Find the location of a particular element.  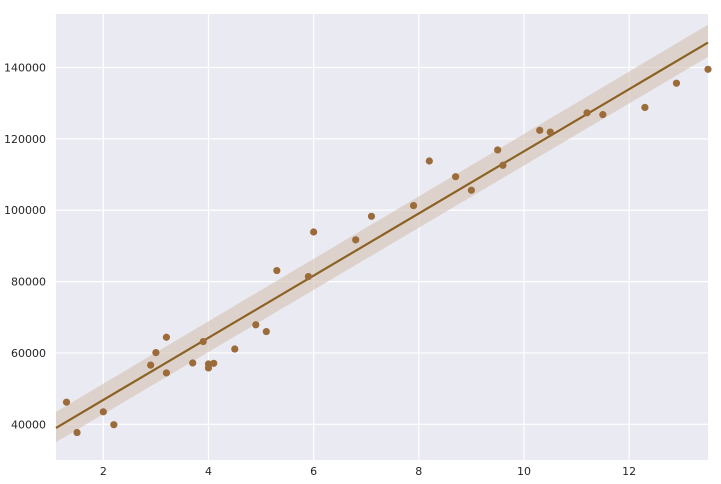

y-tick-label: 140000 is located at coordinates (25, 68).